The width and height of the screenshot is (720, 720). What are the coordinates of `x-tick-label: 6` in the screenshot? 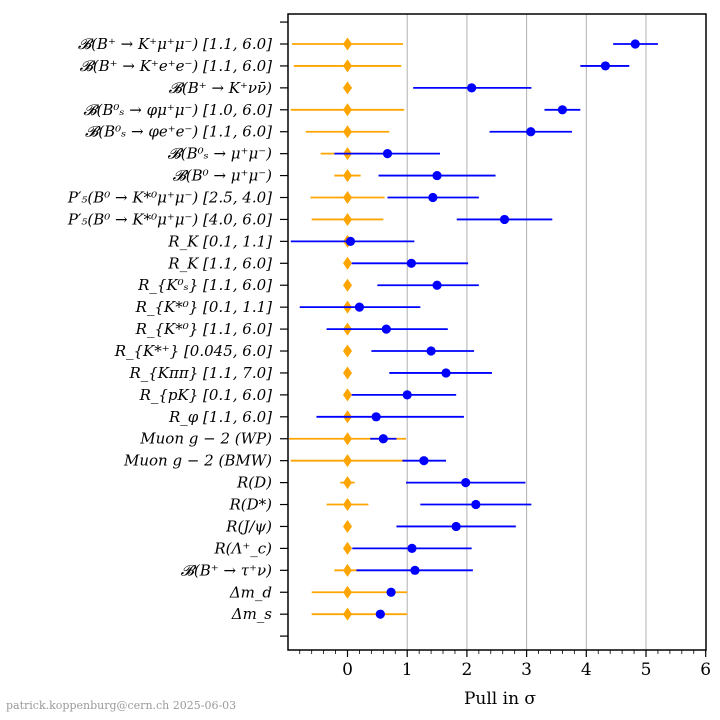 It's located at (705, 670).